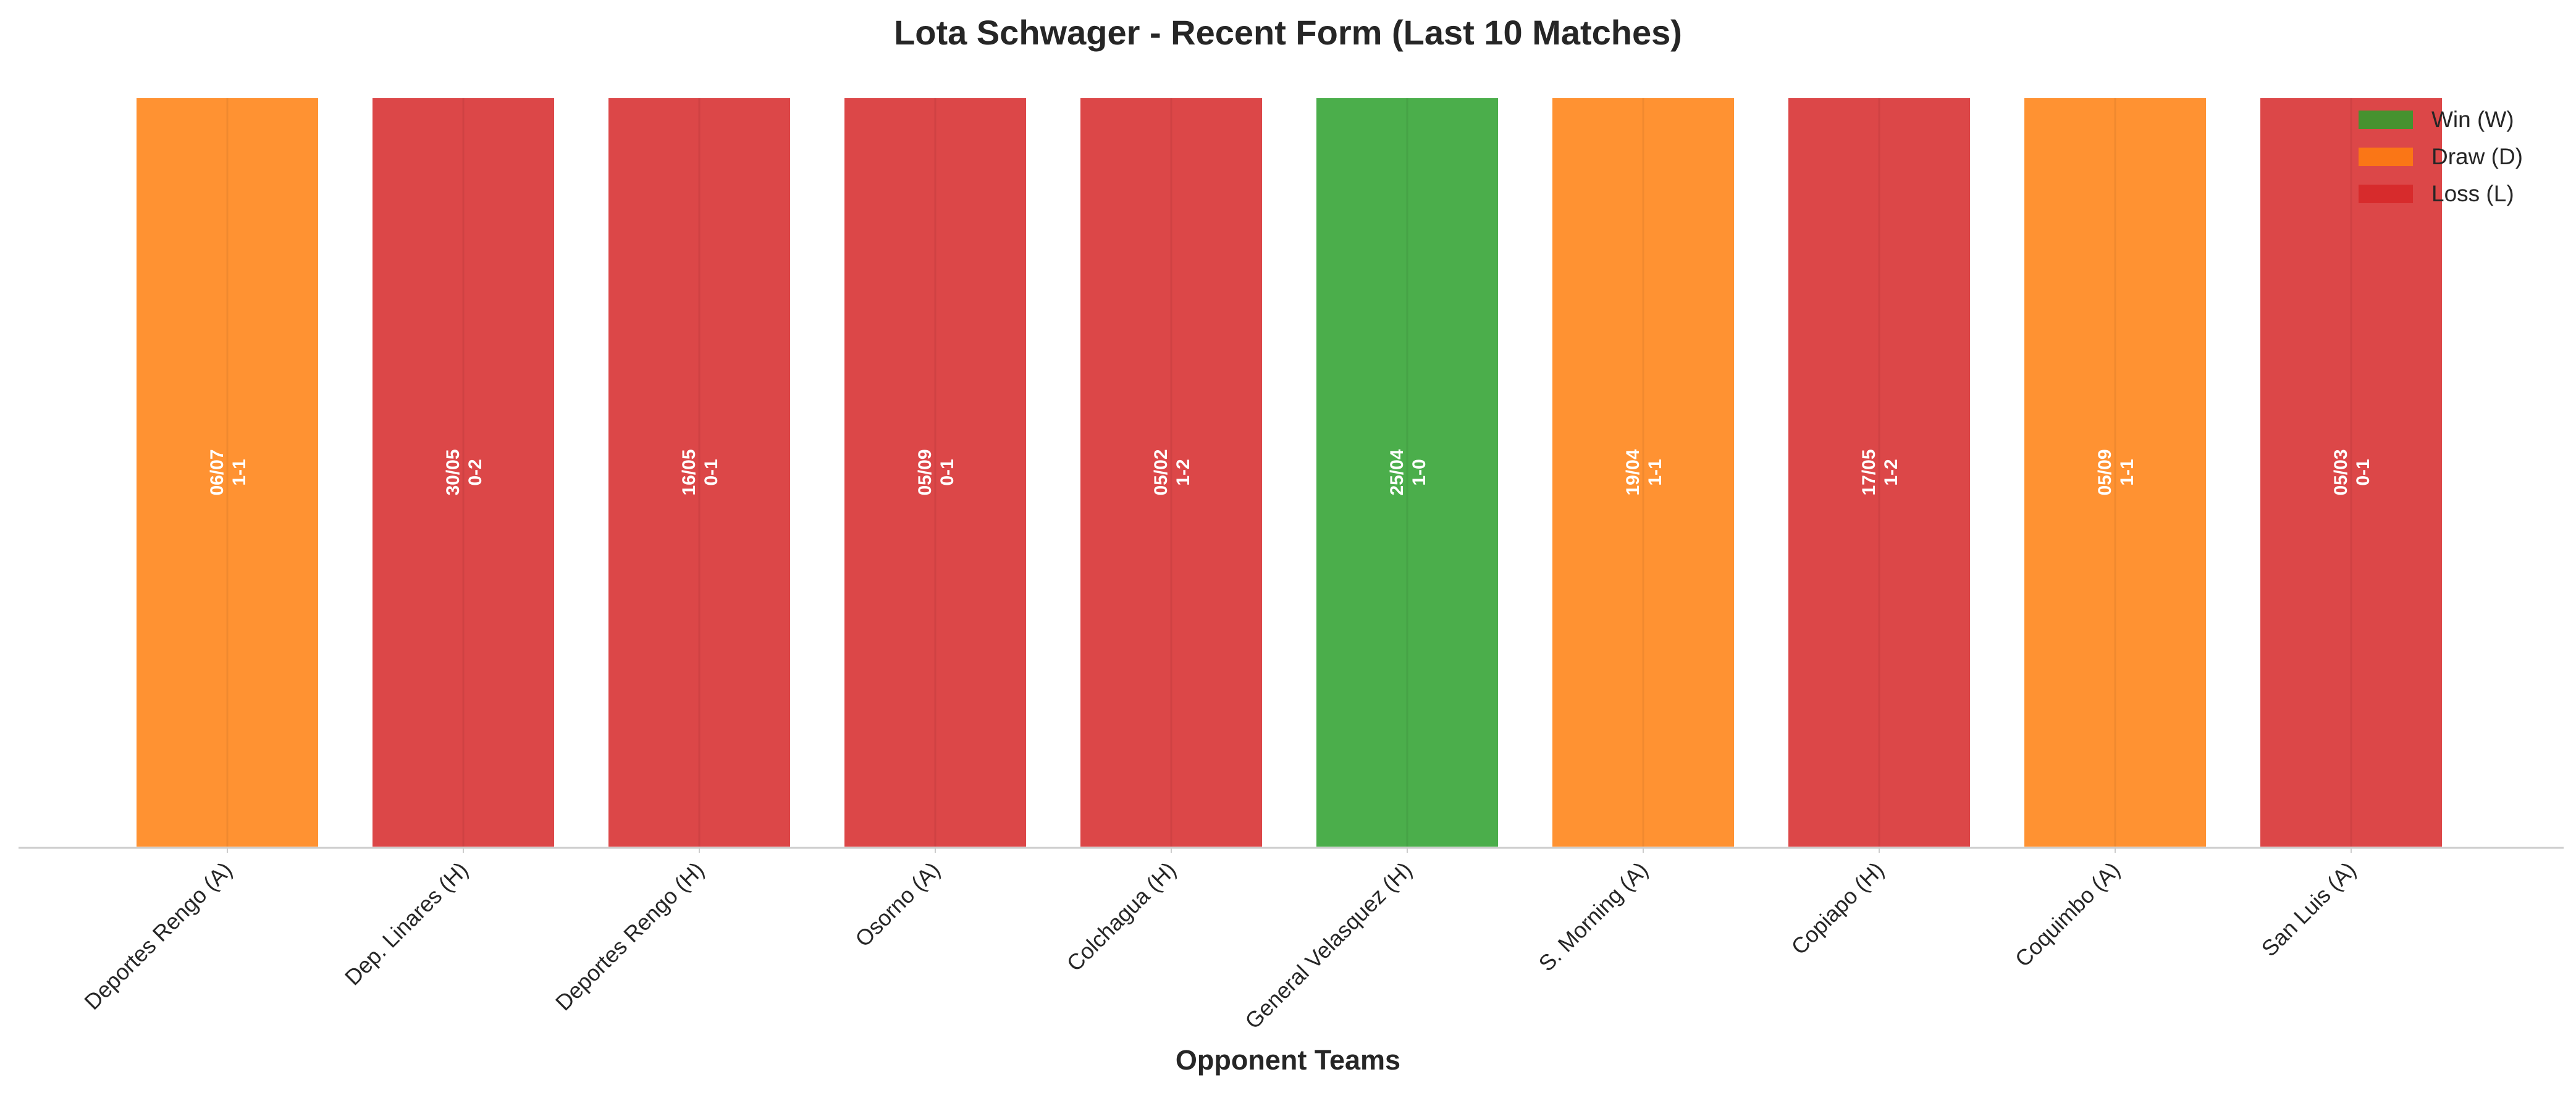  I want to click on legend: Win (W) Draw (D) Loss (L), so click(2441, 156).